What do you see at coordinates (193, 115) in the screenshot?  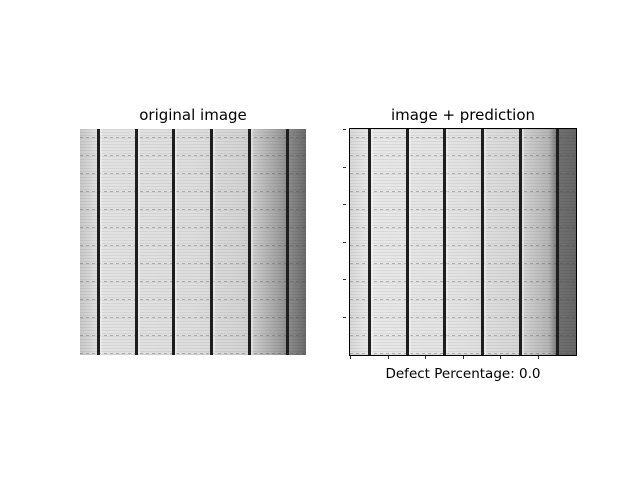 I see `original-image-title: original image` at bounding box center [193, 115].